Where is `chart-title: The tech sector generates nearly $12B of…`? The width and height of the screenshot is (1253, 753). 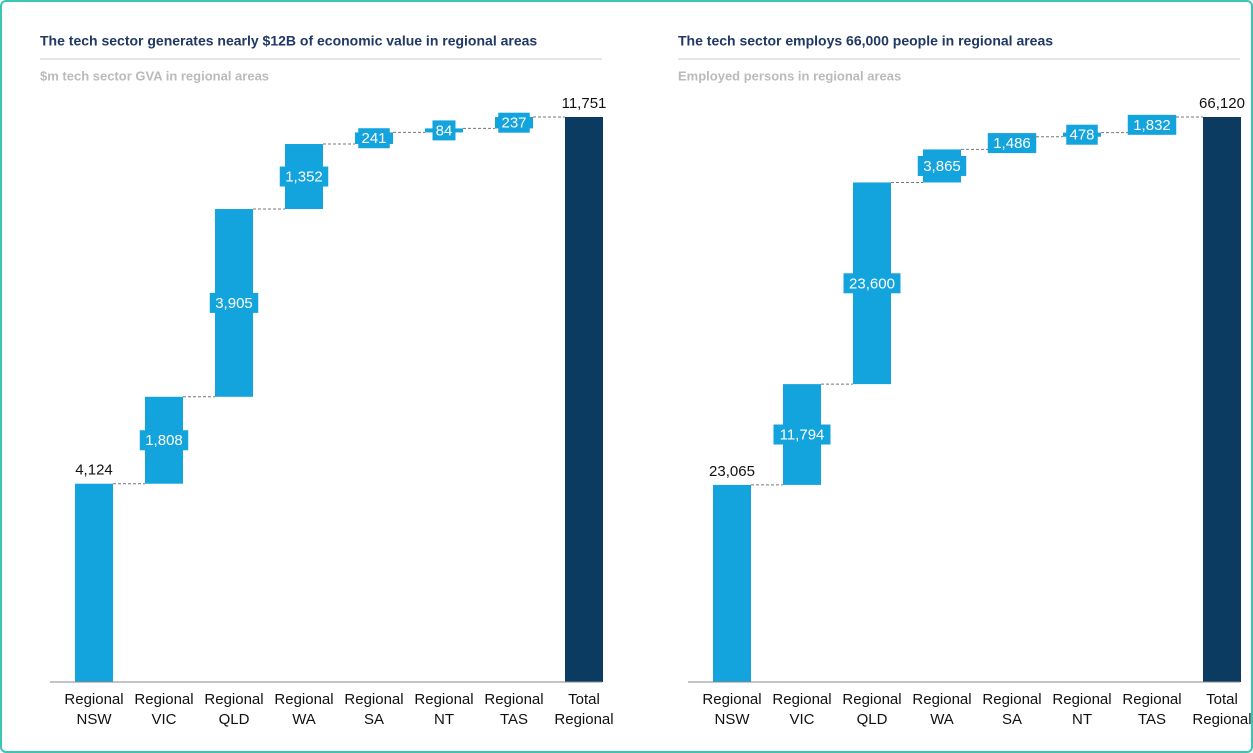 chart-title: The tech sector generates nearly $12B of… is located at coordinates (288, 41).